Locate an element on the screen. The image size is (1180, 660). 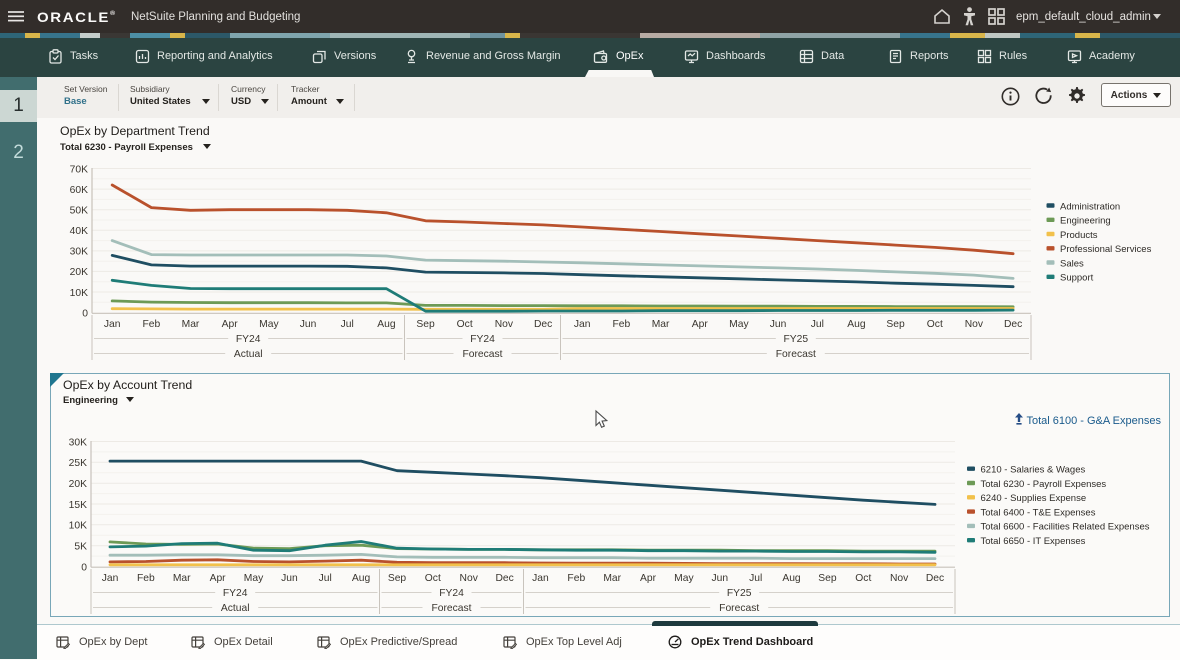
svg-text: Products is located at coordinates (1079, 235).